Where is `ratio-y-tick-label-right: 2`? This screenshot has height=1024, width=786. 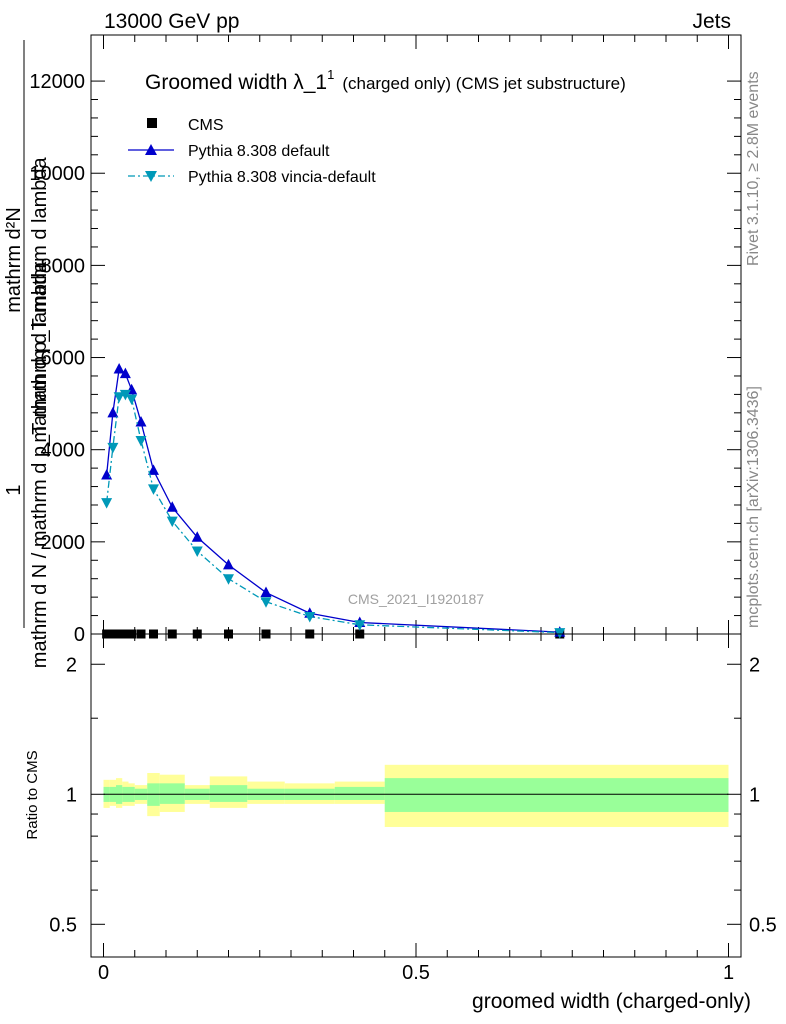
ratio-y-tick-label-right: 2 is located at coordinates (754, 665).